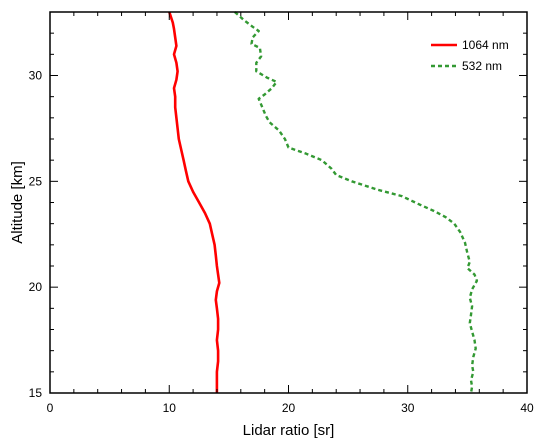 This screenshot has width=550, height=443. What do you see at coordinates (170, 408) in the screenshot?
I see `x-tick-label: 10` at bounding box center [170, 408].